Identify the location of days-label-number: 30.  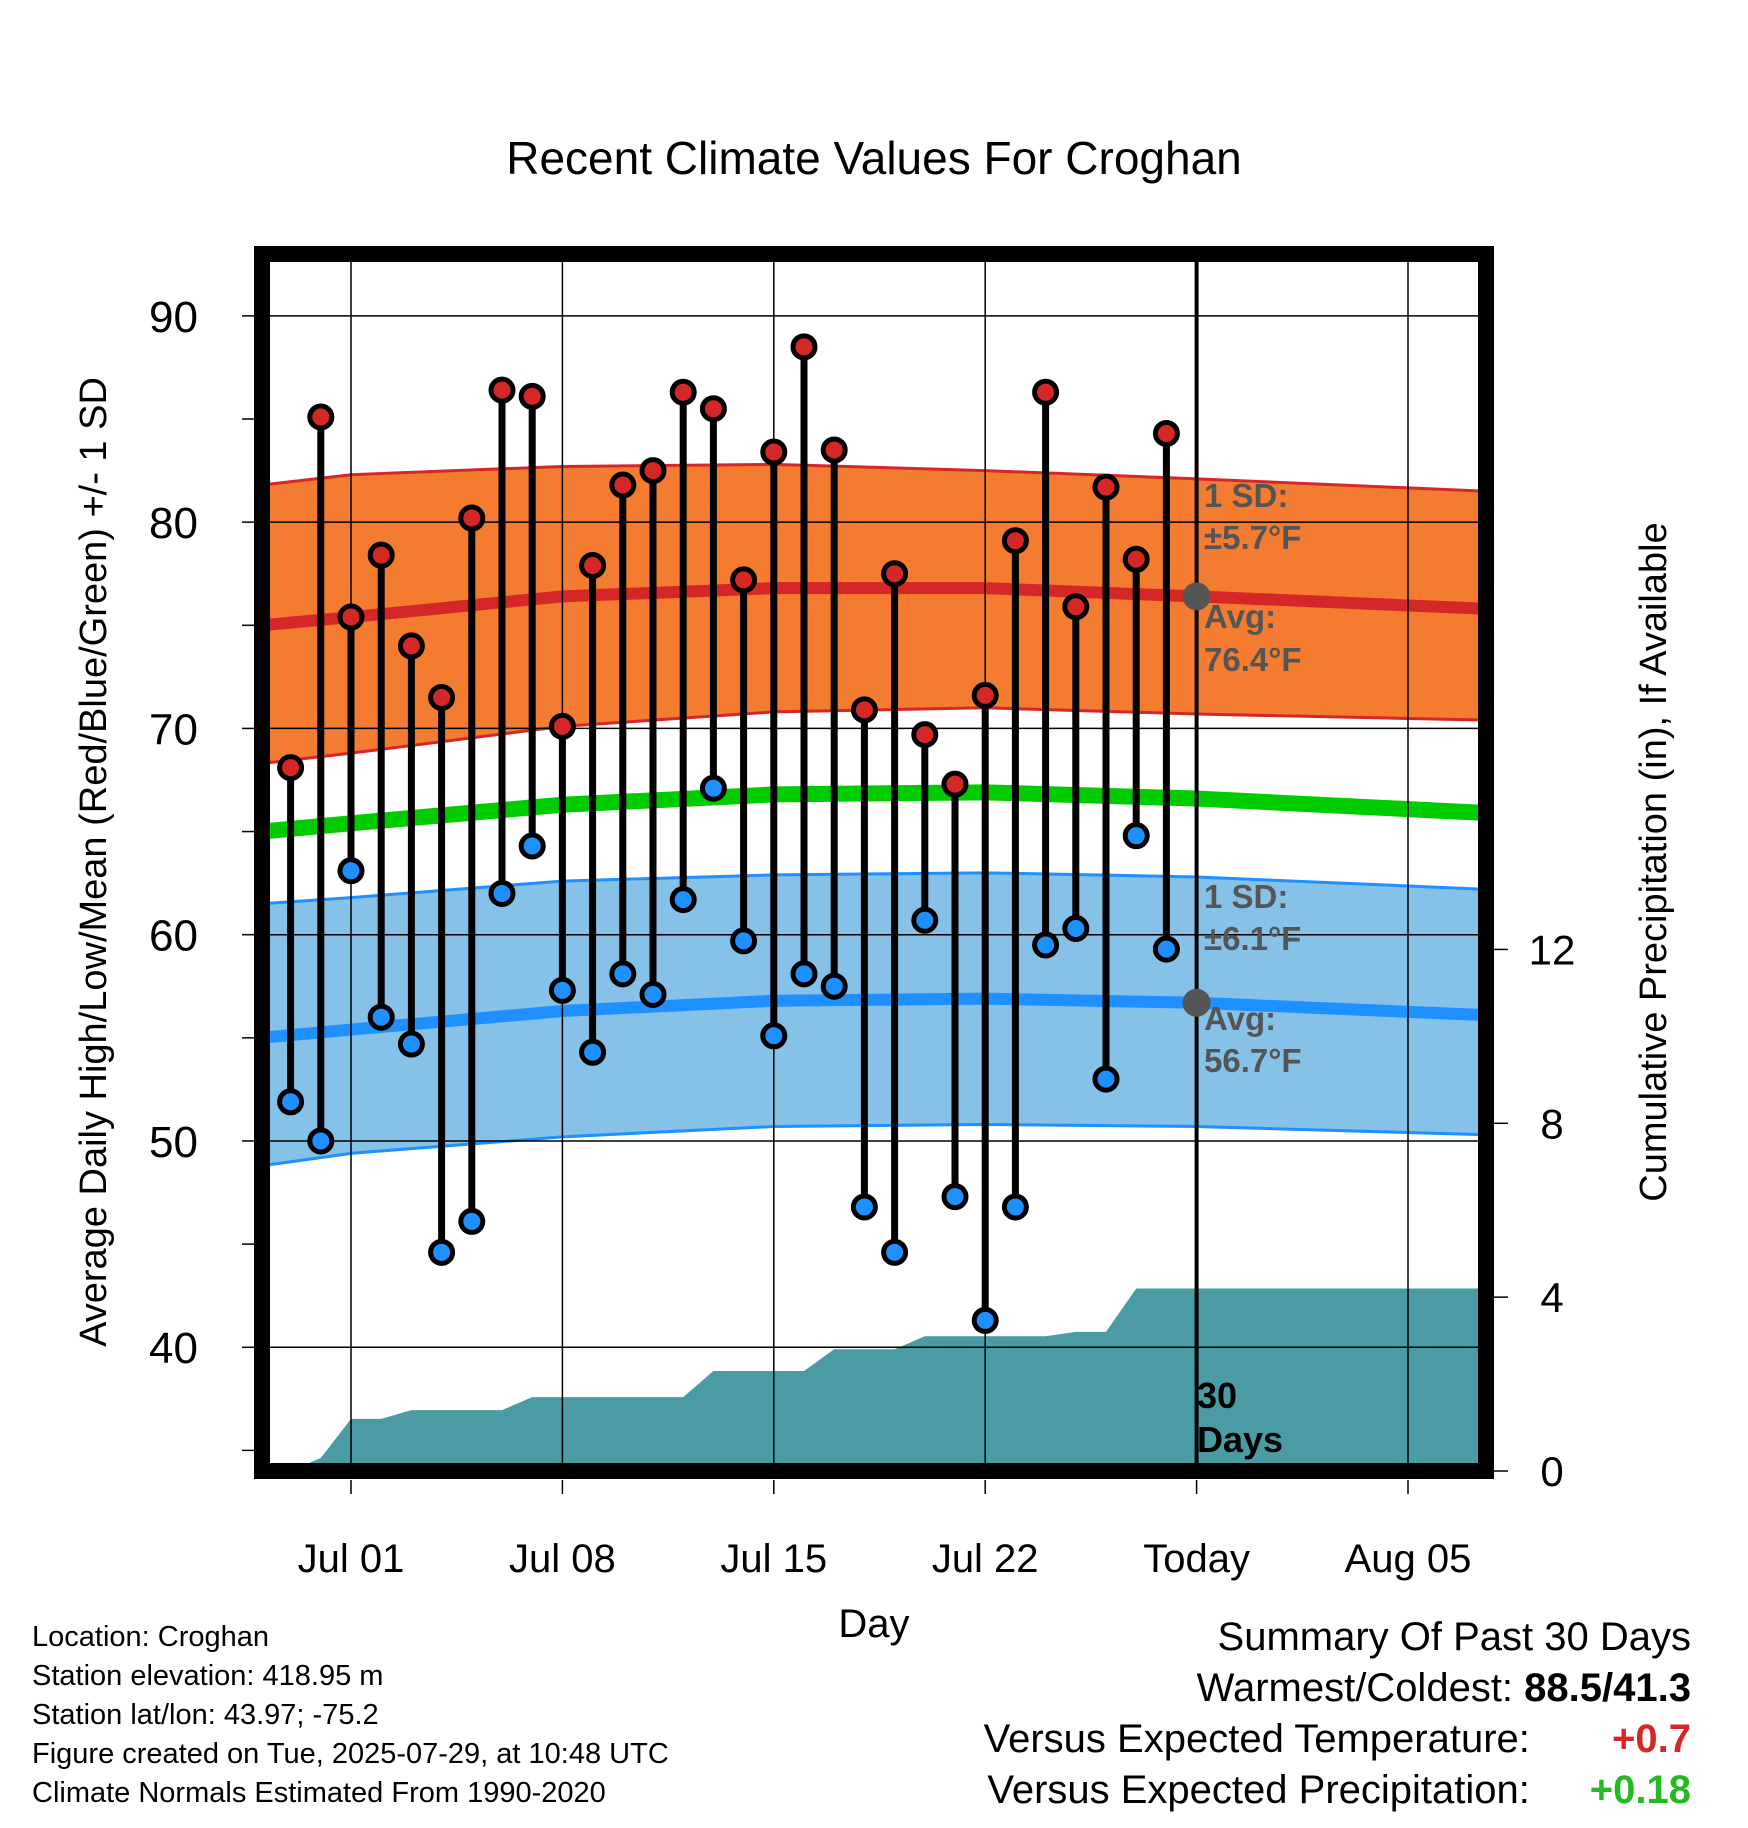
(1217, 1395).